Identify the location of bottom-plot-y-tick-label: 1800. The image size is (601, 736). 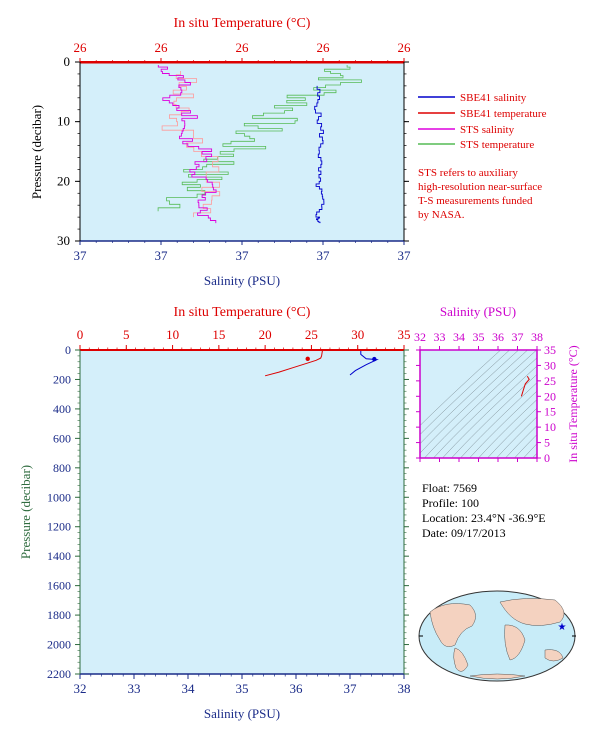
(59, 615).